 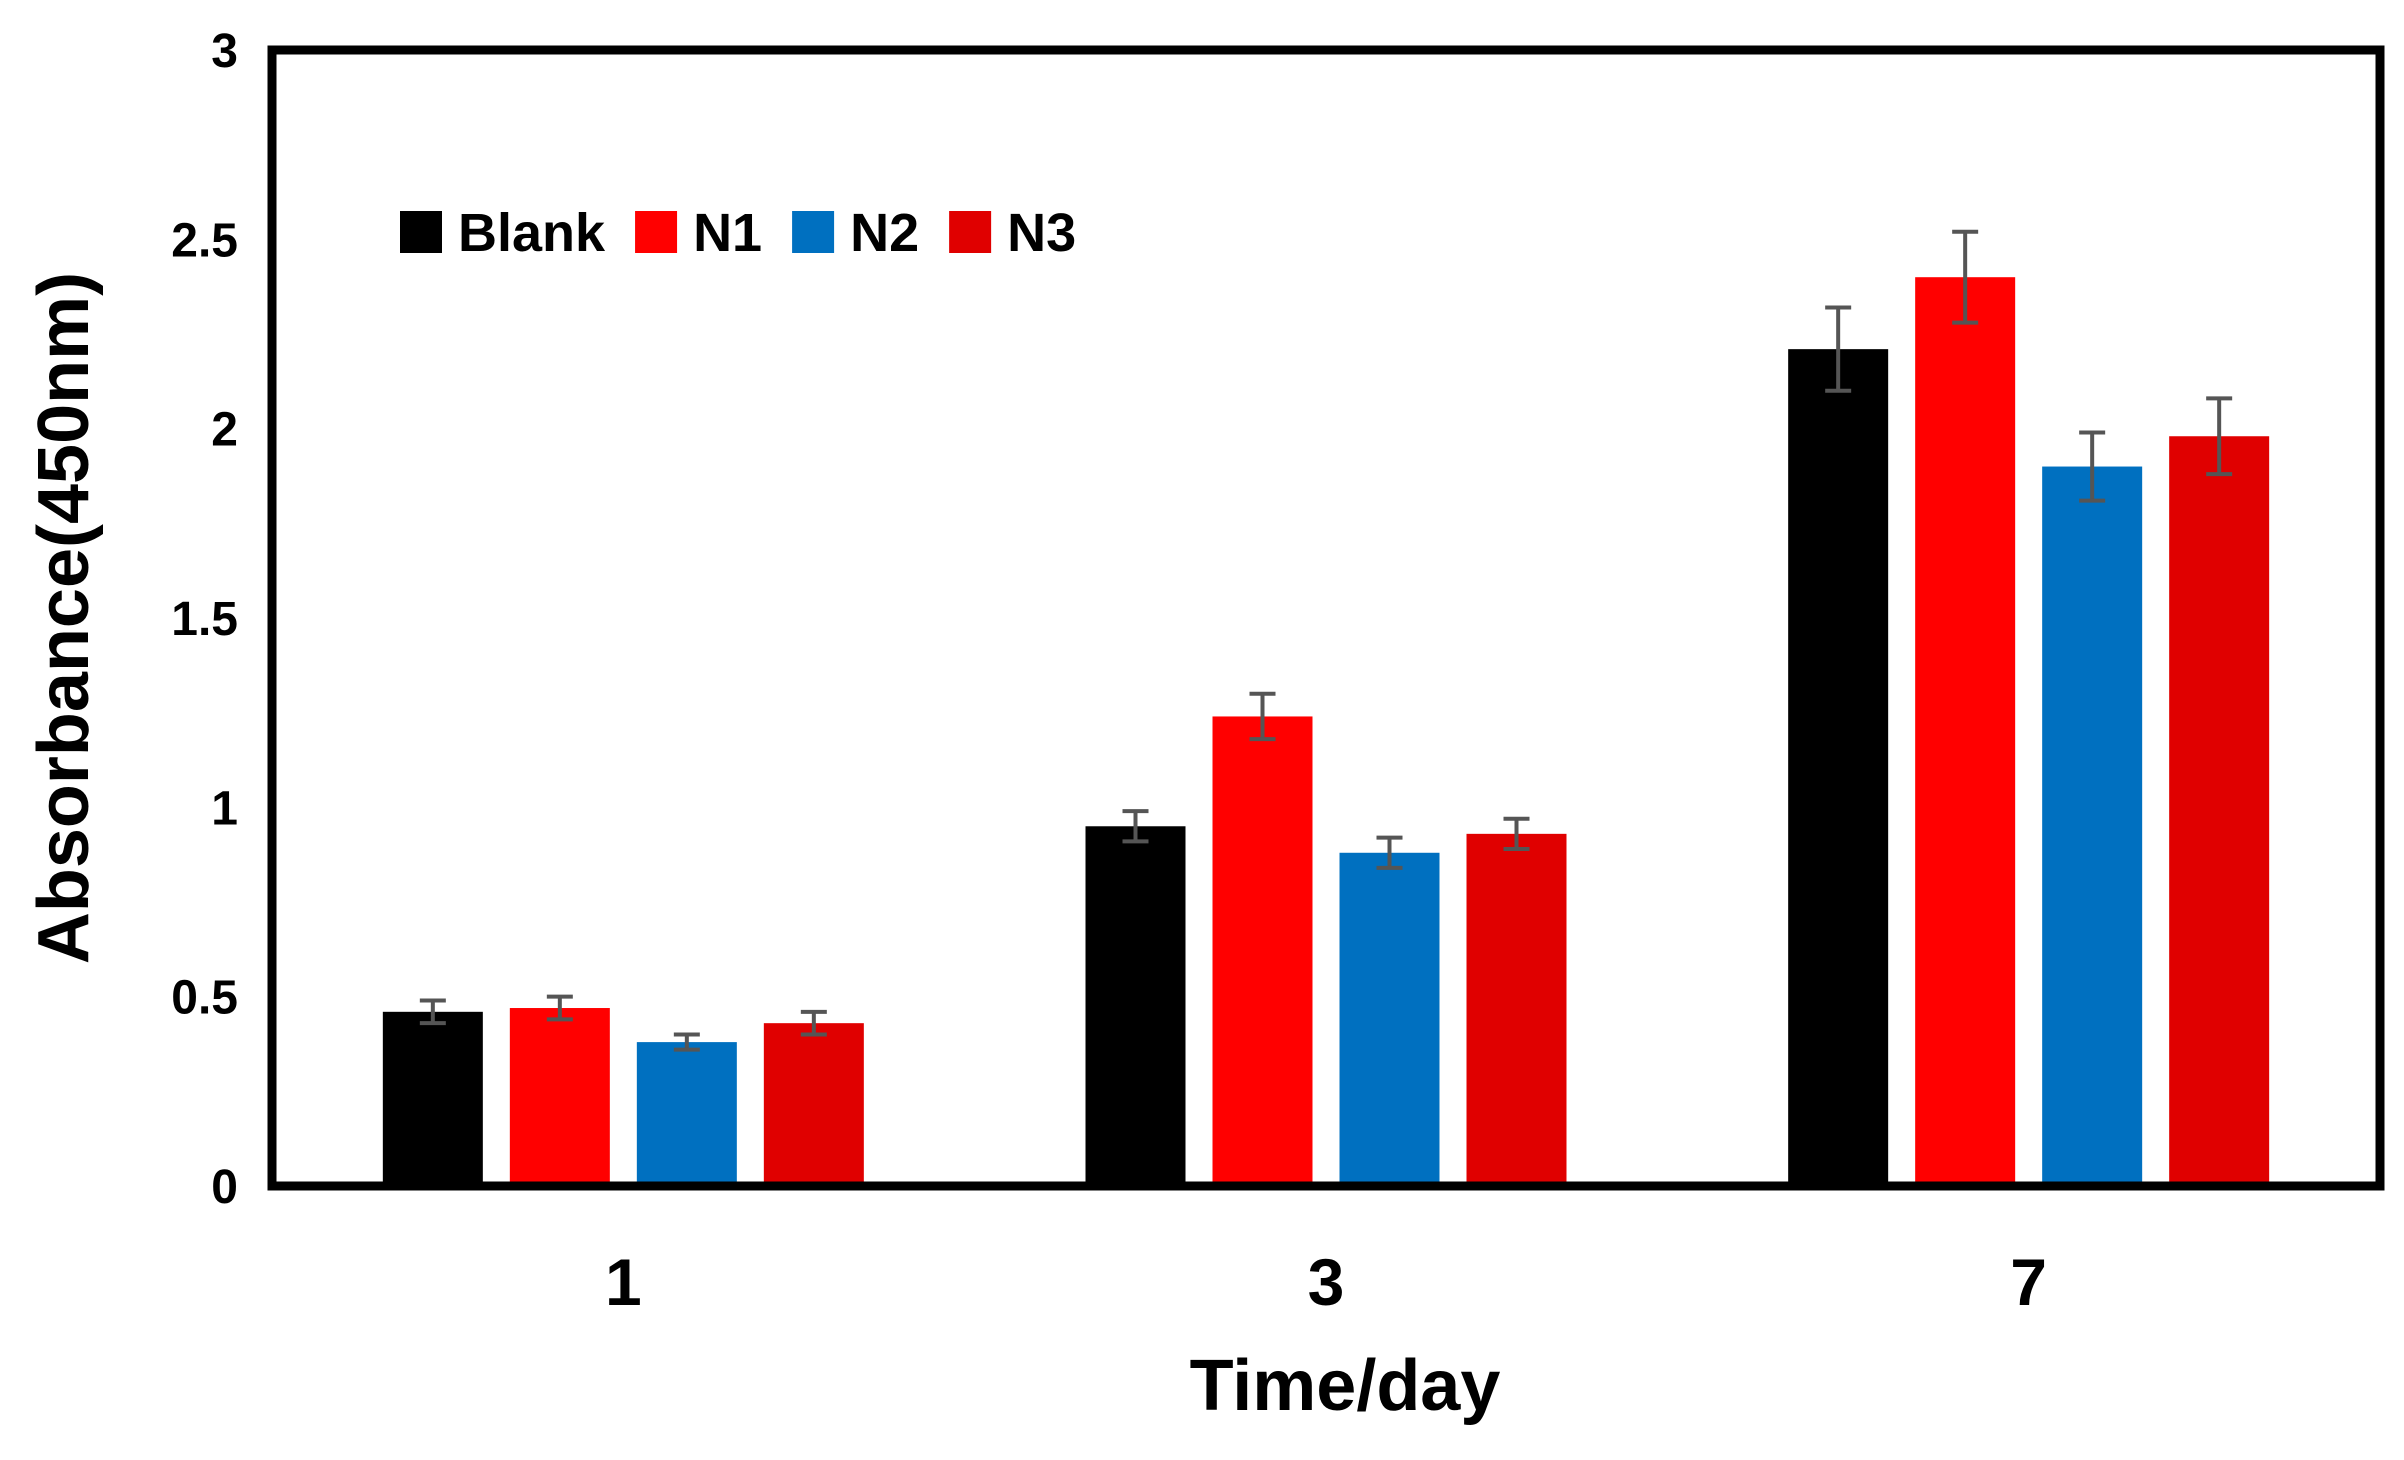 I want to click on y-tick-label: 3, so click(x=224, y=51).